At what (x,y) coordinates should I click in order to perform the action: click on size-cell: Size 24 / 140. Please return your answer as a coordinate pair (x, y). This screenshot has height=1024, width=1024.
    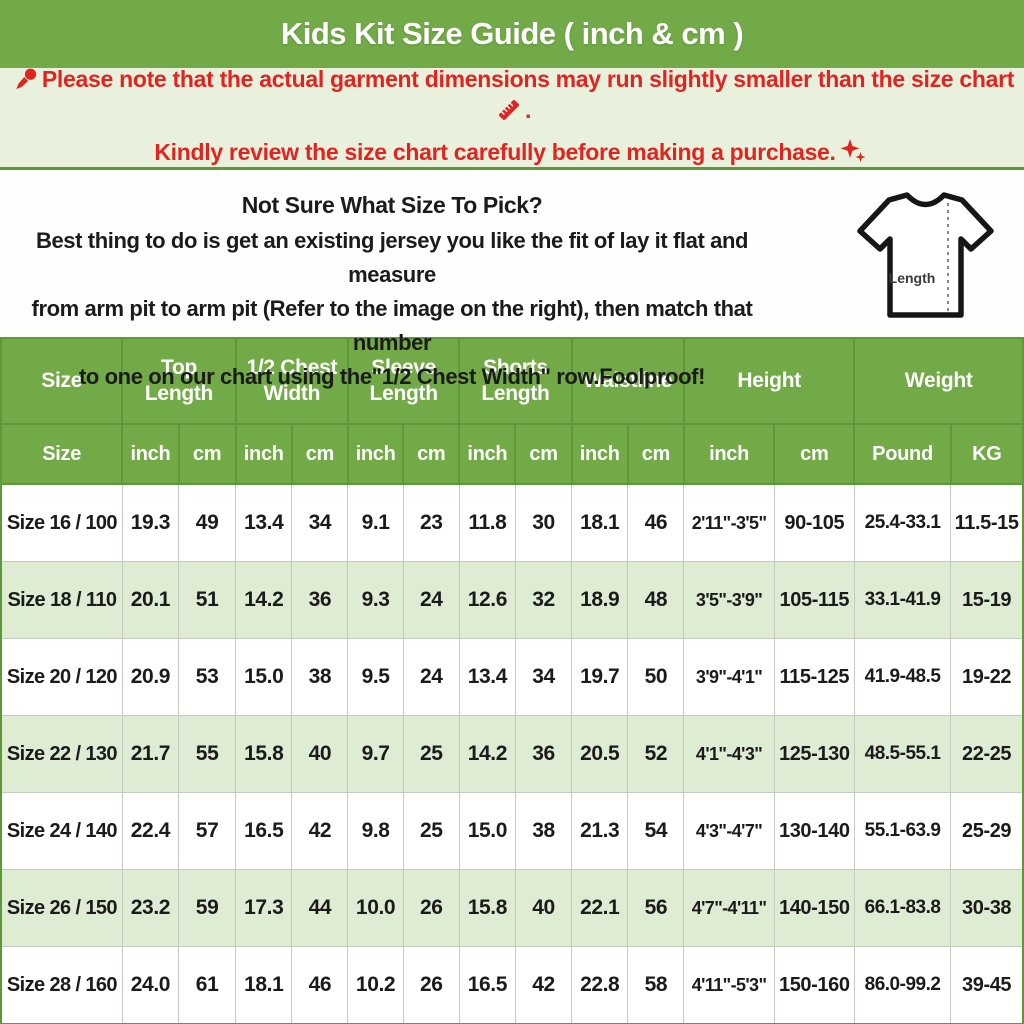
    Looking at the image, I should click on (61, 831).